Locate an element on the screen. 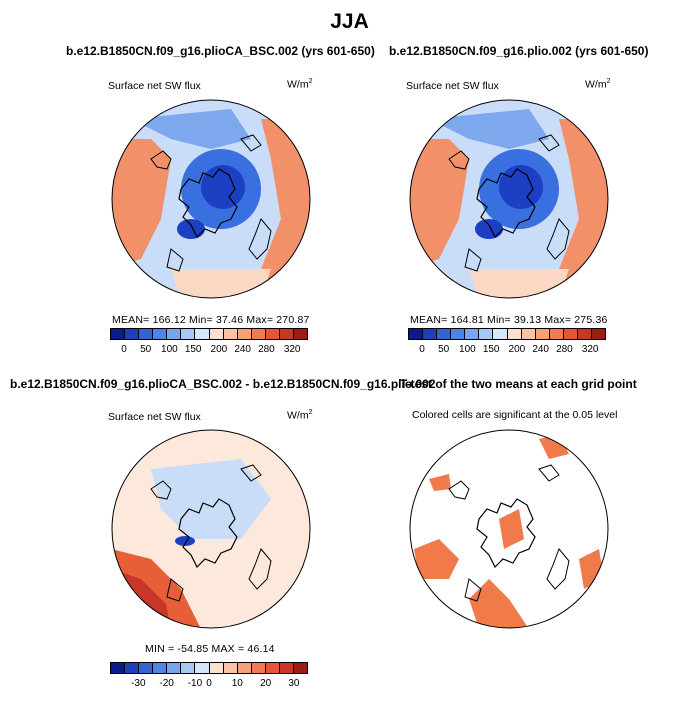 The image size is (699, 717). panel2-colorbar is located at coordinates (507, 334).